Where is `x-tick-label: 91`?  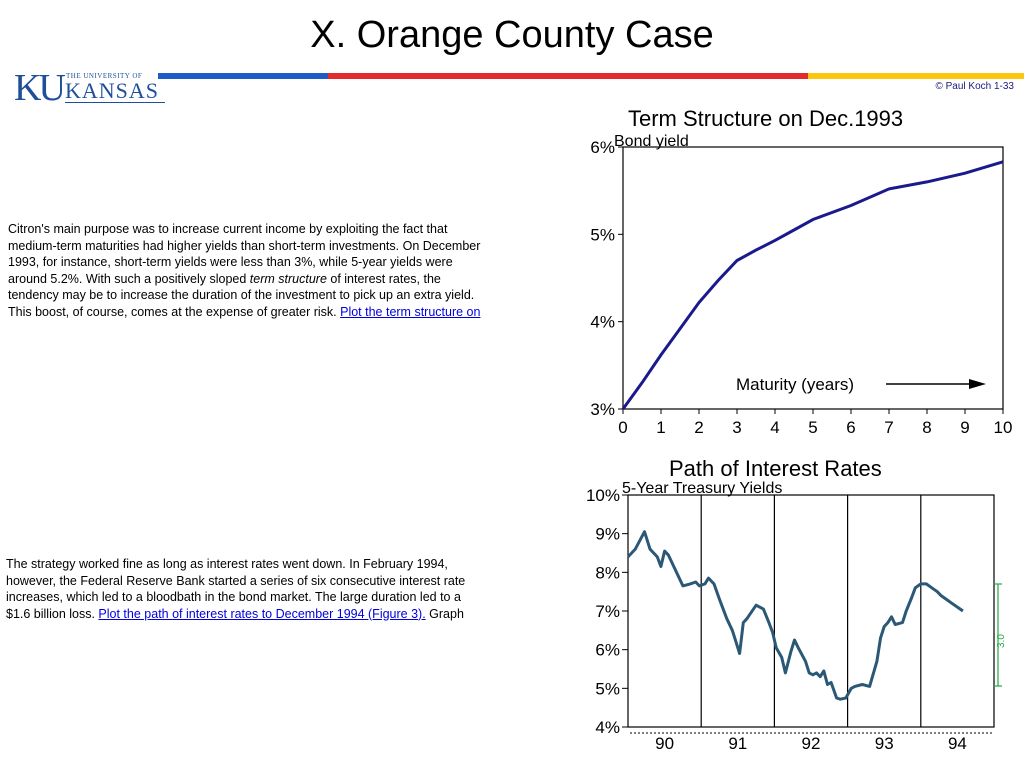 x-tick-label: 91 is located at coordinates (737, 743).